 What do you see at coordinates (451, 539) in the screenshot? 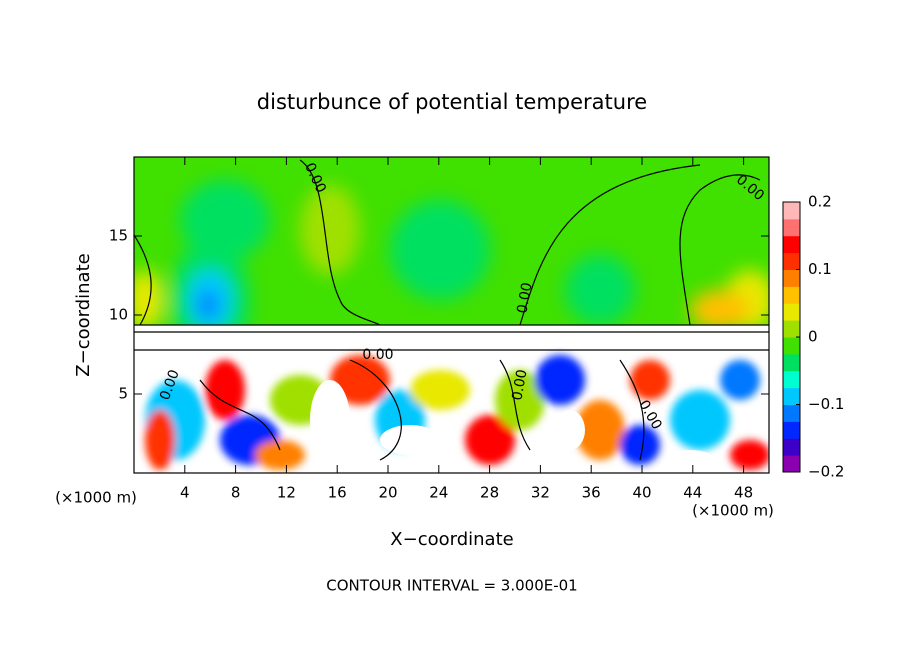
I see `x-axis-label: X−coordinate` at bounding box center [451, 539].